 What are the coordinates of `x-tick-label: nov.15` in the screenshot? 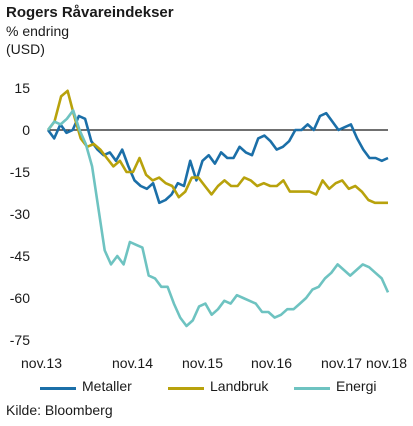 It's located at (202, 363).